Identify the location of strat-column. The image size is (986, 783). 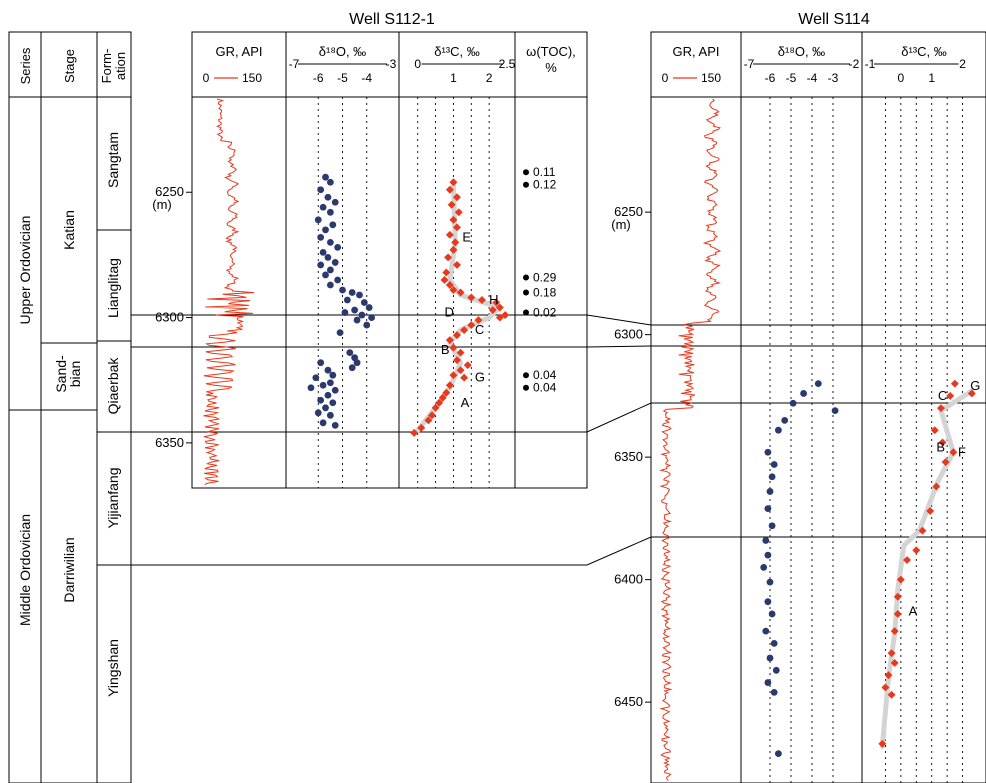
(70, 407).